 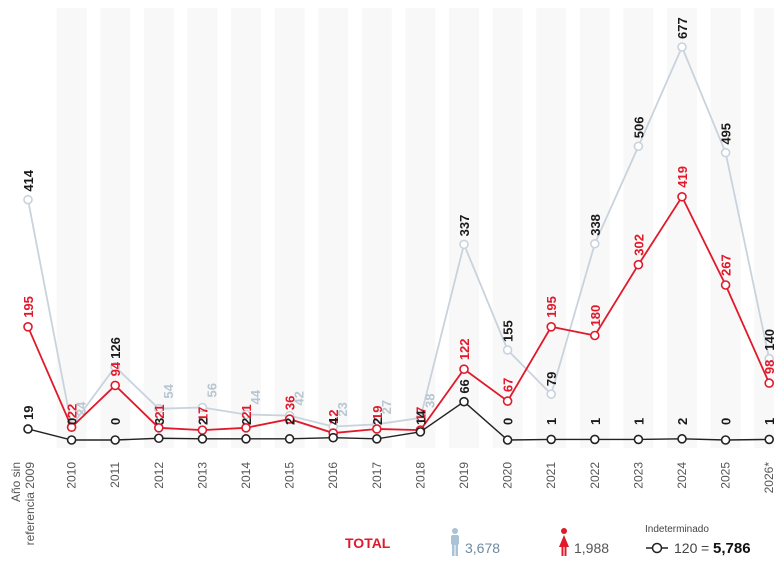 What do you see at coordinates (682, 28) in the screenshot?
I see `men-series-value-label: 677` at bounding box center [682, 28].